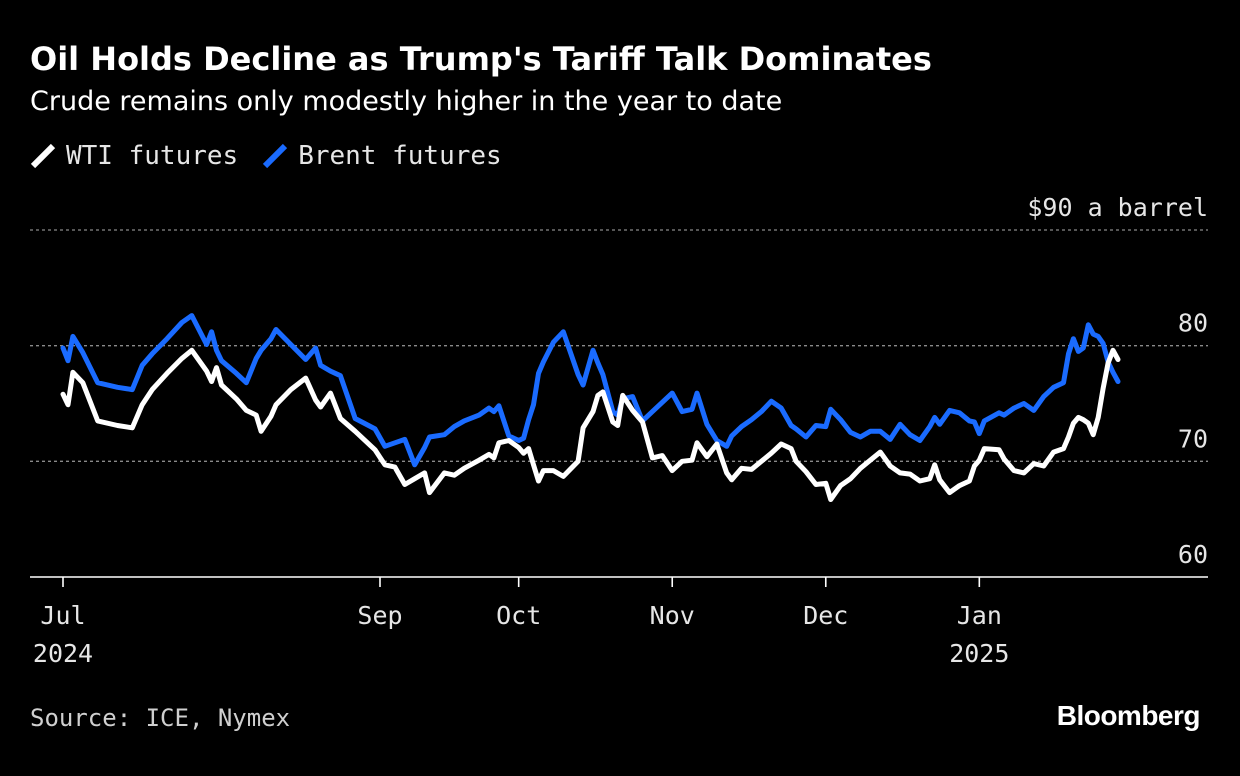 The height and width of the screenshot is (776, 1240). I want to click on y-tick-label-60: 60, so click(1193, 554).